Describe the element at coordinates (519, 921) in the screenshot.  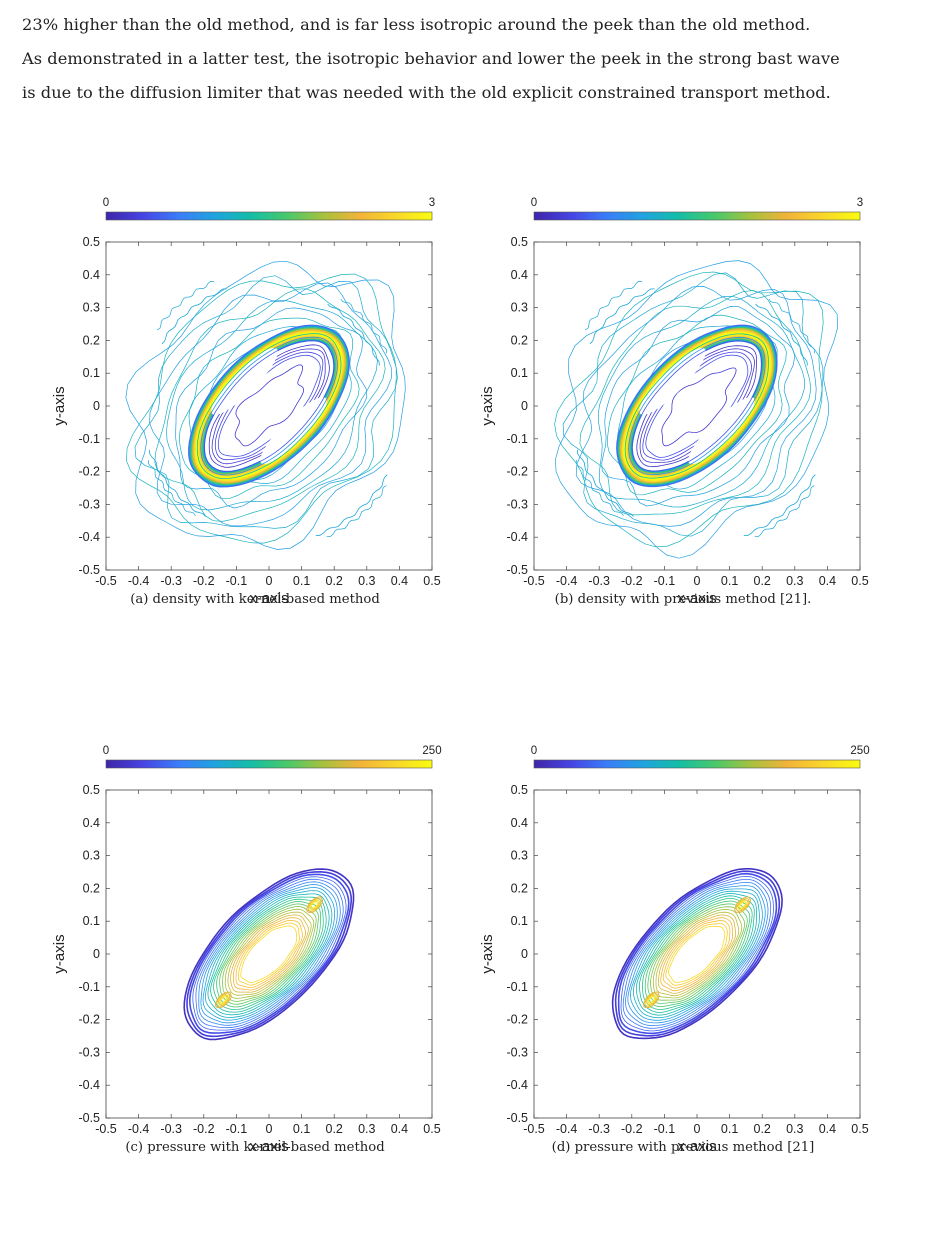
I see `y-tick-label: 0.1` at that location.